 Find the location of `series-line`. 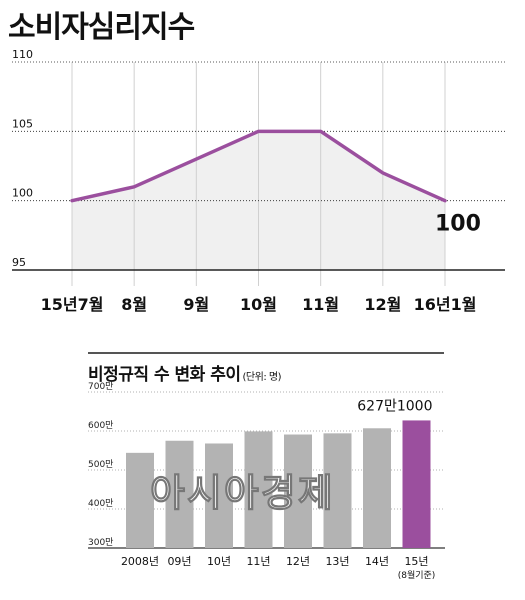

series-line is located at coordinates (258, 166).